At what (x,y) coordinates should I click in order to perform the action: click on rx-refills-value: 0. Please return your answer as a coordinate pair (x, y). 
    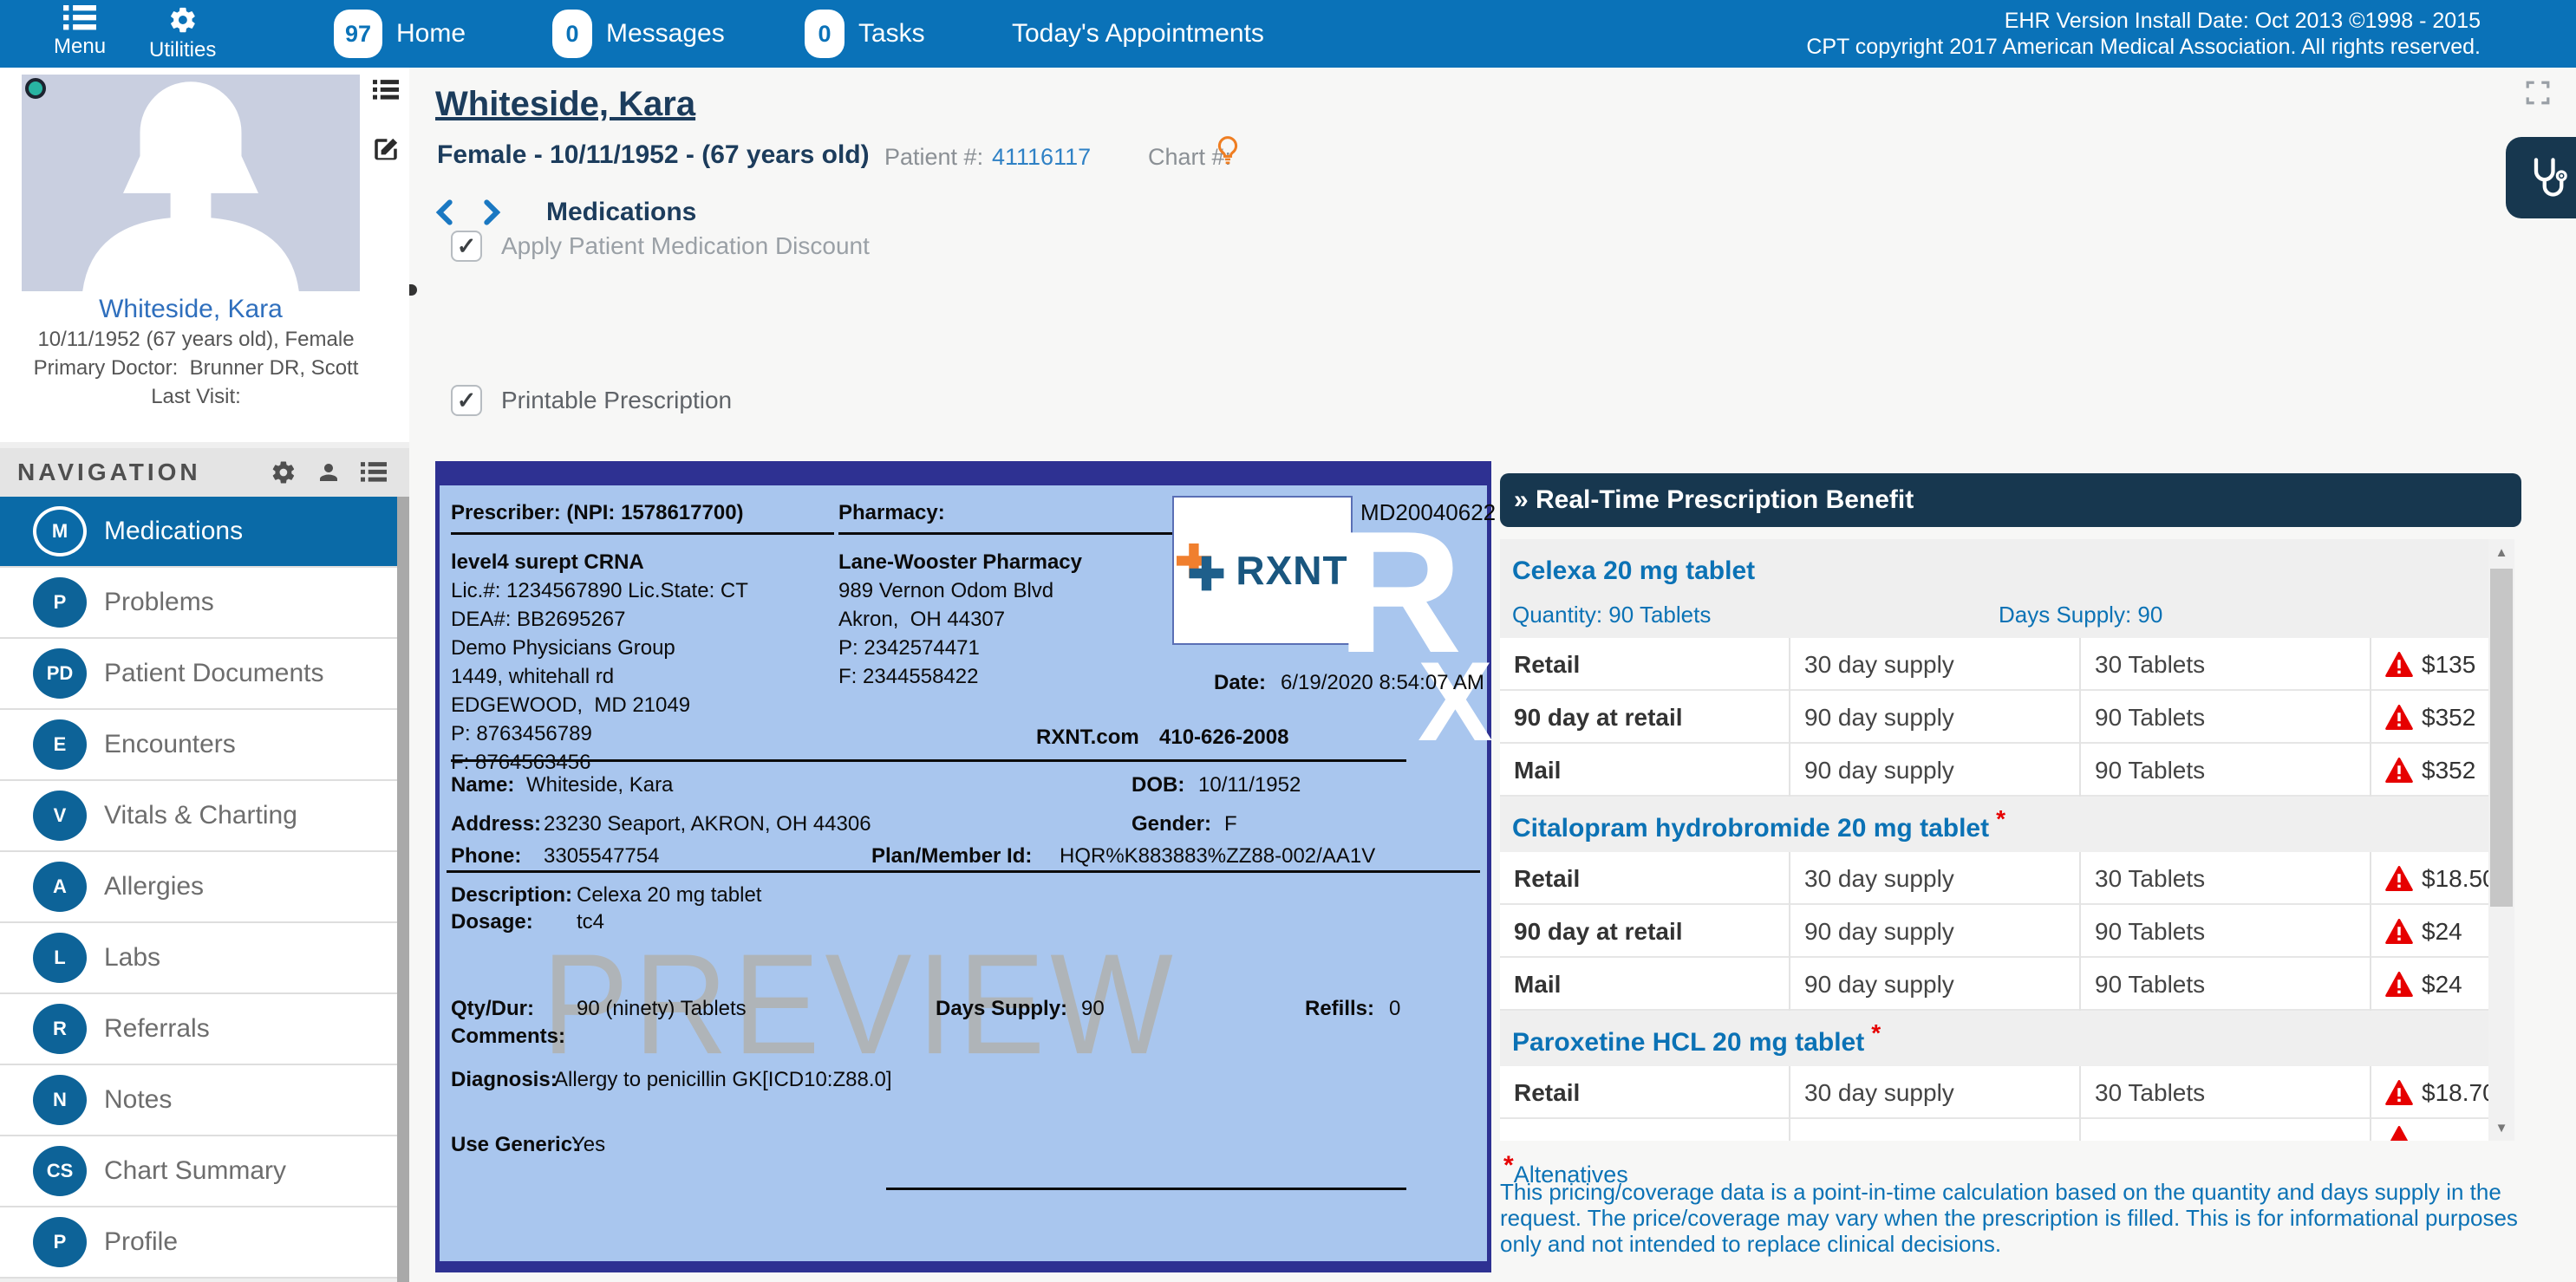
    Looking at the image, I should click on (1395, 1008).